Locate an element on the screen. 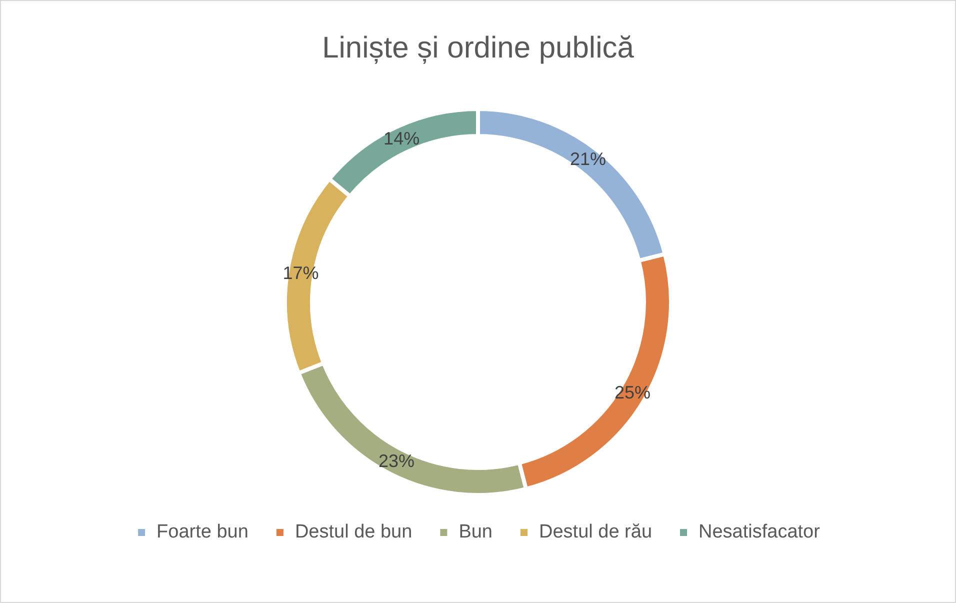 The width and height of the screenshot is (956, 603). legend-label: Bun is located at coordinates (475, 532).